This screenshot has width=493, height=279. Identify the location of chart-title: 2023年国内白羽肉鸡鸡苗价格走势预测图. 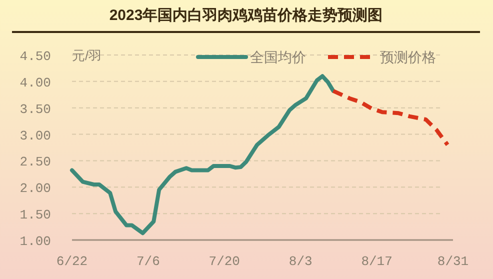
(246, 15).